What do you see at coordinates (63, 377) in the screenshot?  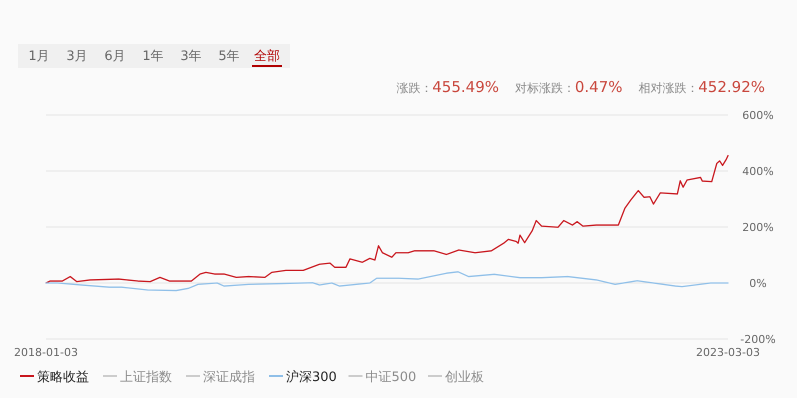 I see `legend-label: 策略收益` at bounding box center [63, 377].